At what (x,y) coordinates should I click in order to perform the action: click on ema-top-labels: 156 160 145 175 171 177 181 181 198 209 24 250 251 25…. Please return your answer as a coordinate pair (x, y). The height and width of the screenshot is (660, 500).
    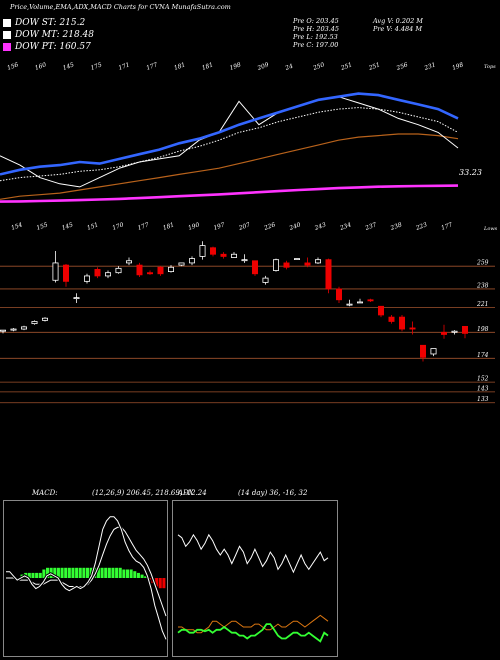
    Looking at the image, I should click on (235, 66).